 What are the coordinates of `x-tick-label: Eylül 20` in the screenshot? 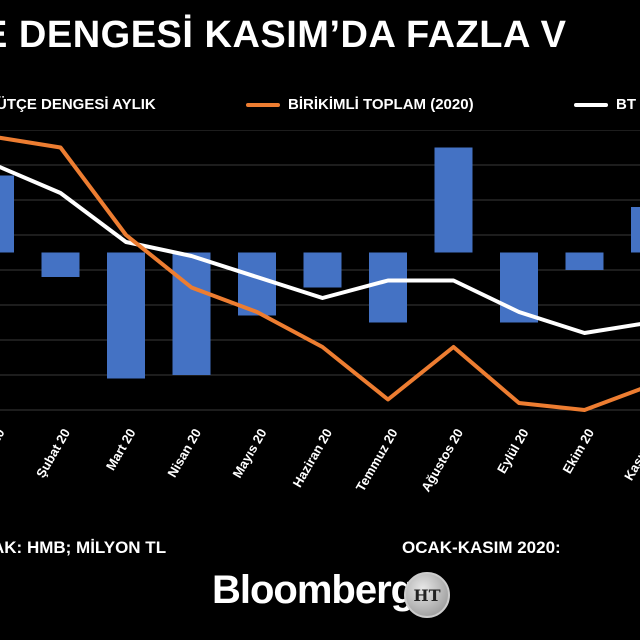 It's located at (513, 451).